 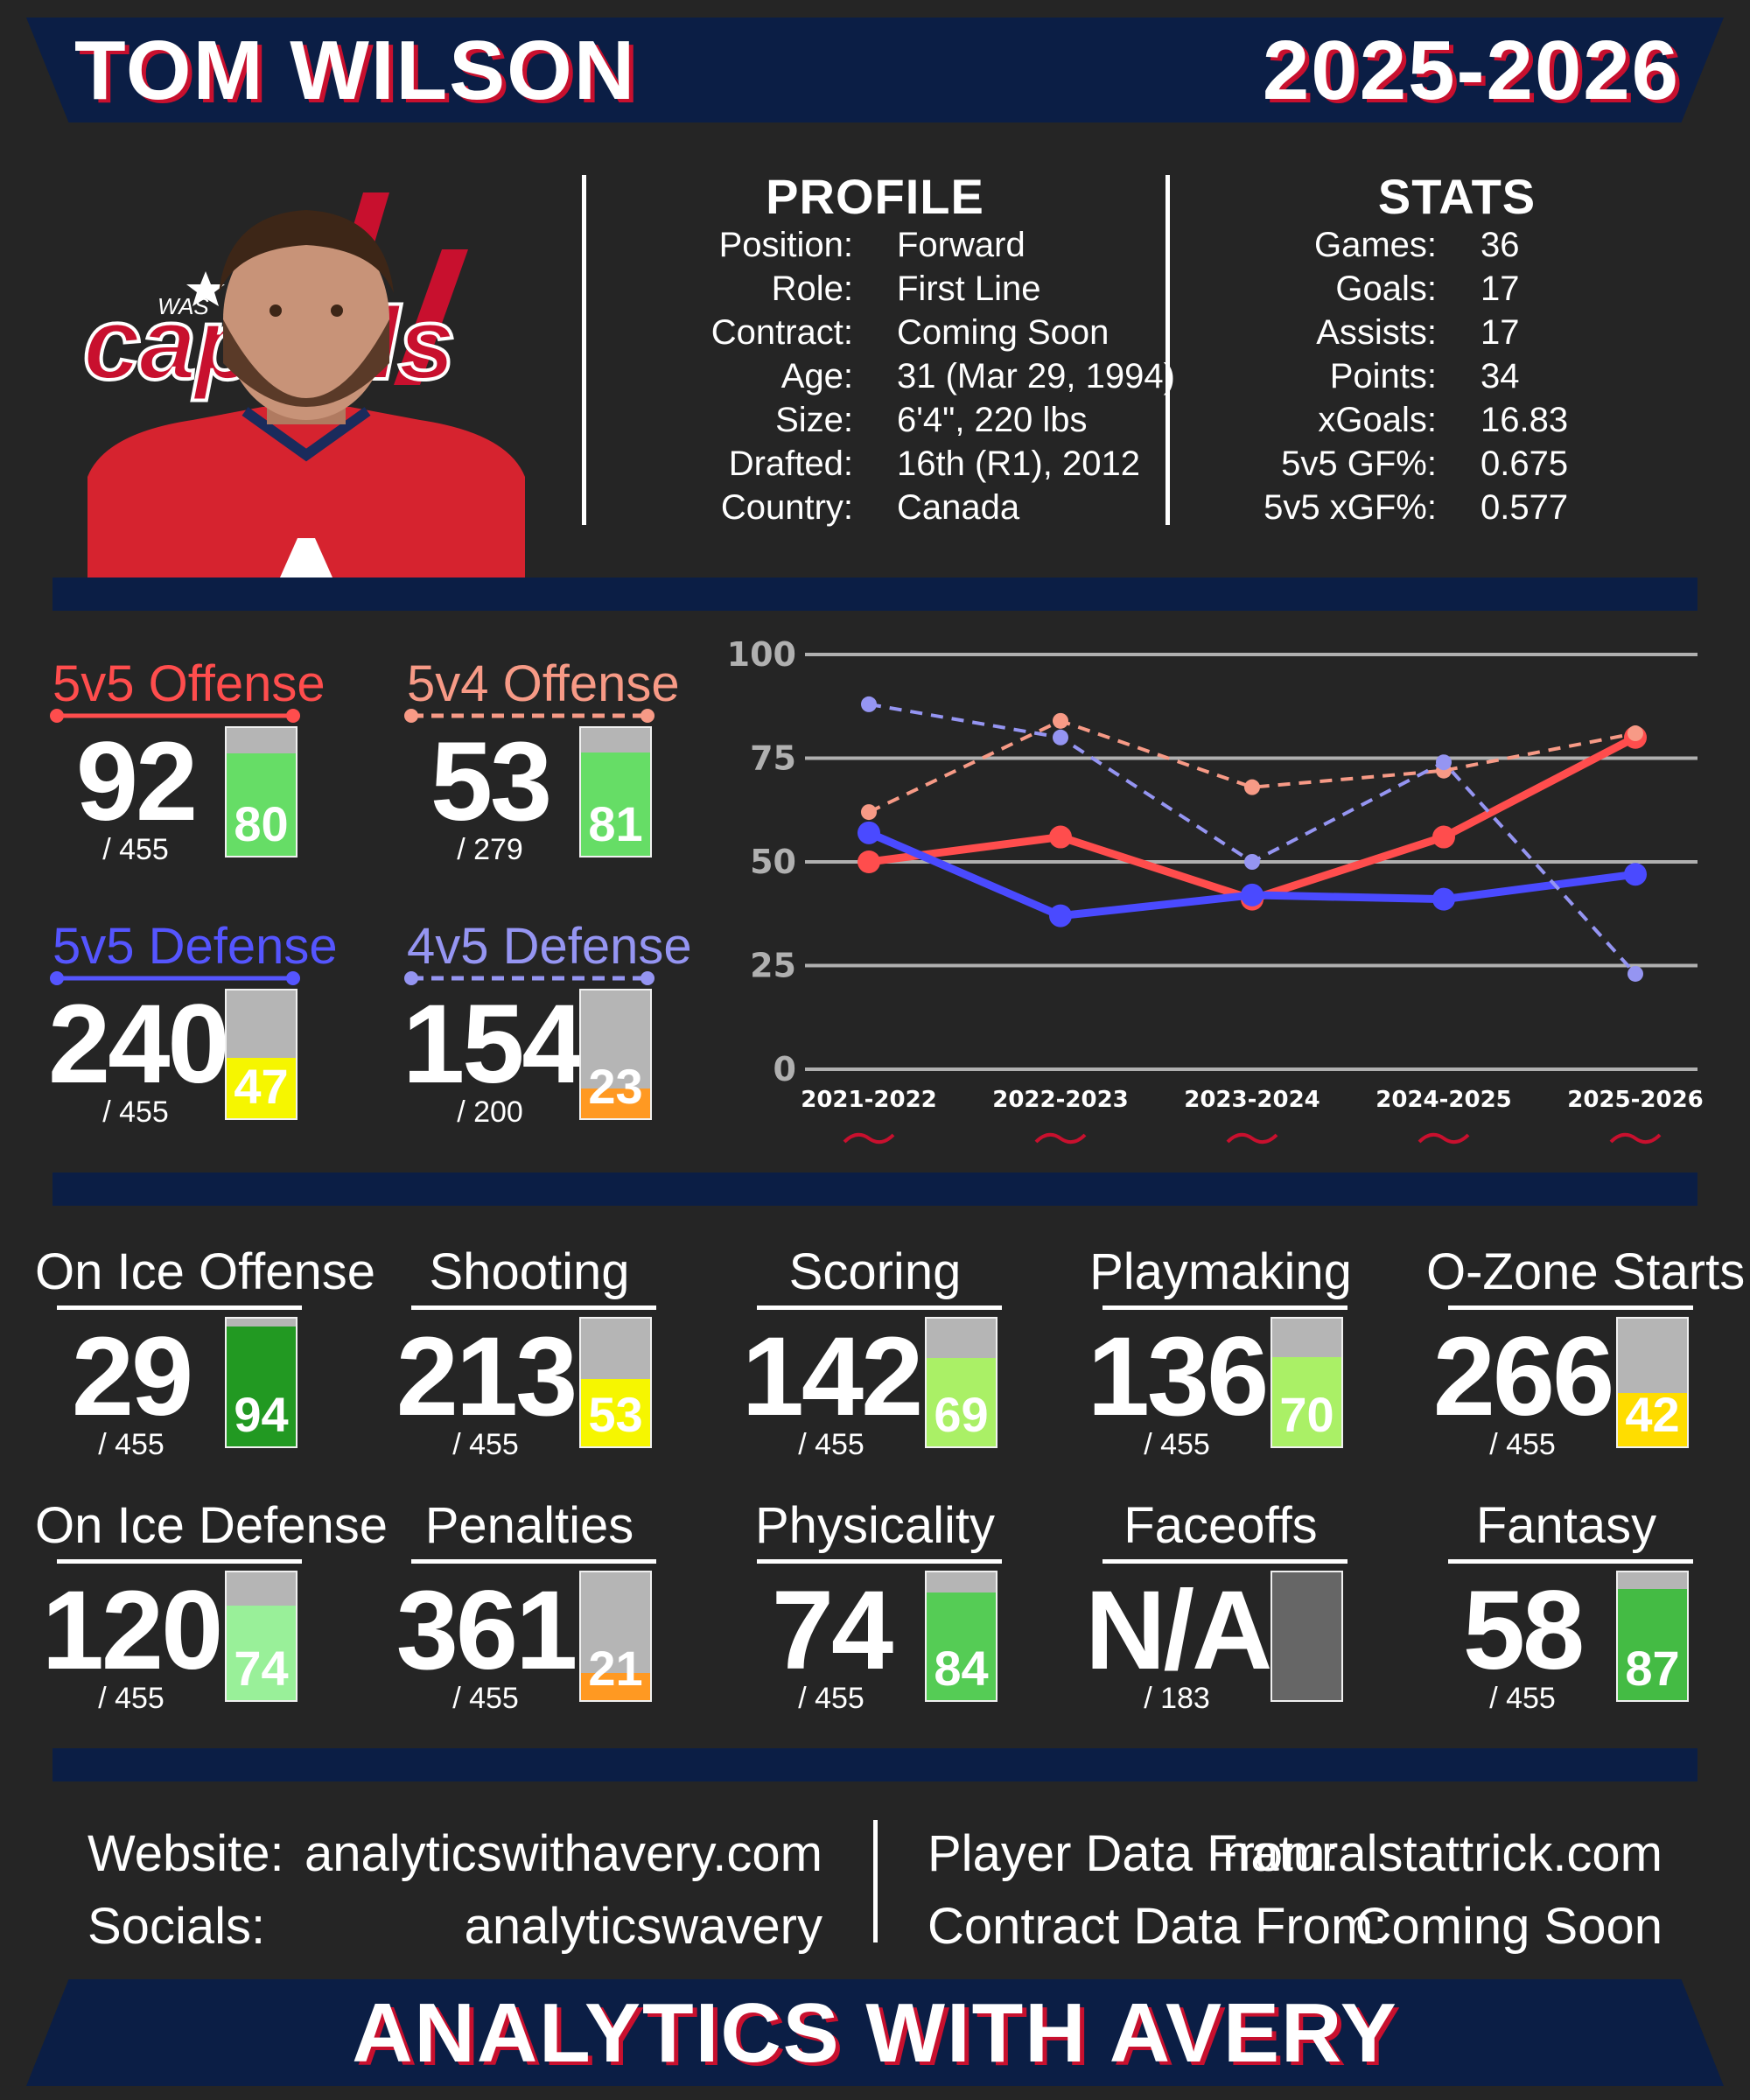 What do you see at coordinates (1586, 1271) in the screenshot?
I see `metric-title: O-Zone Starts` at bounding box center [1586, 1271].